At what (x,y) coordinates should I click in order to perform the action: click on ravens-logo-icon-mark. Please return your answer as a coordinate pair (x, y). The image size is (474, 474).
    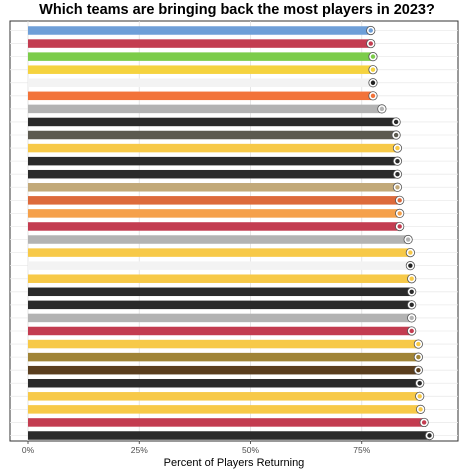
    Looking at the image, I should click on (429, 435).